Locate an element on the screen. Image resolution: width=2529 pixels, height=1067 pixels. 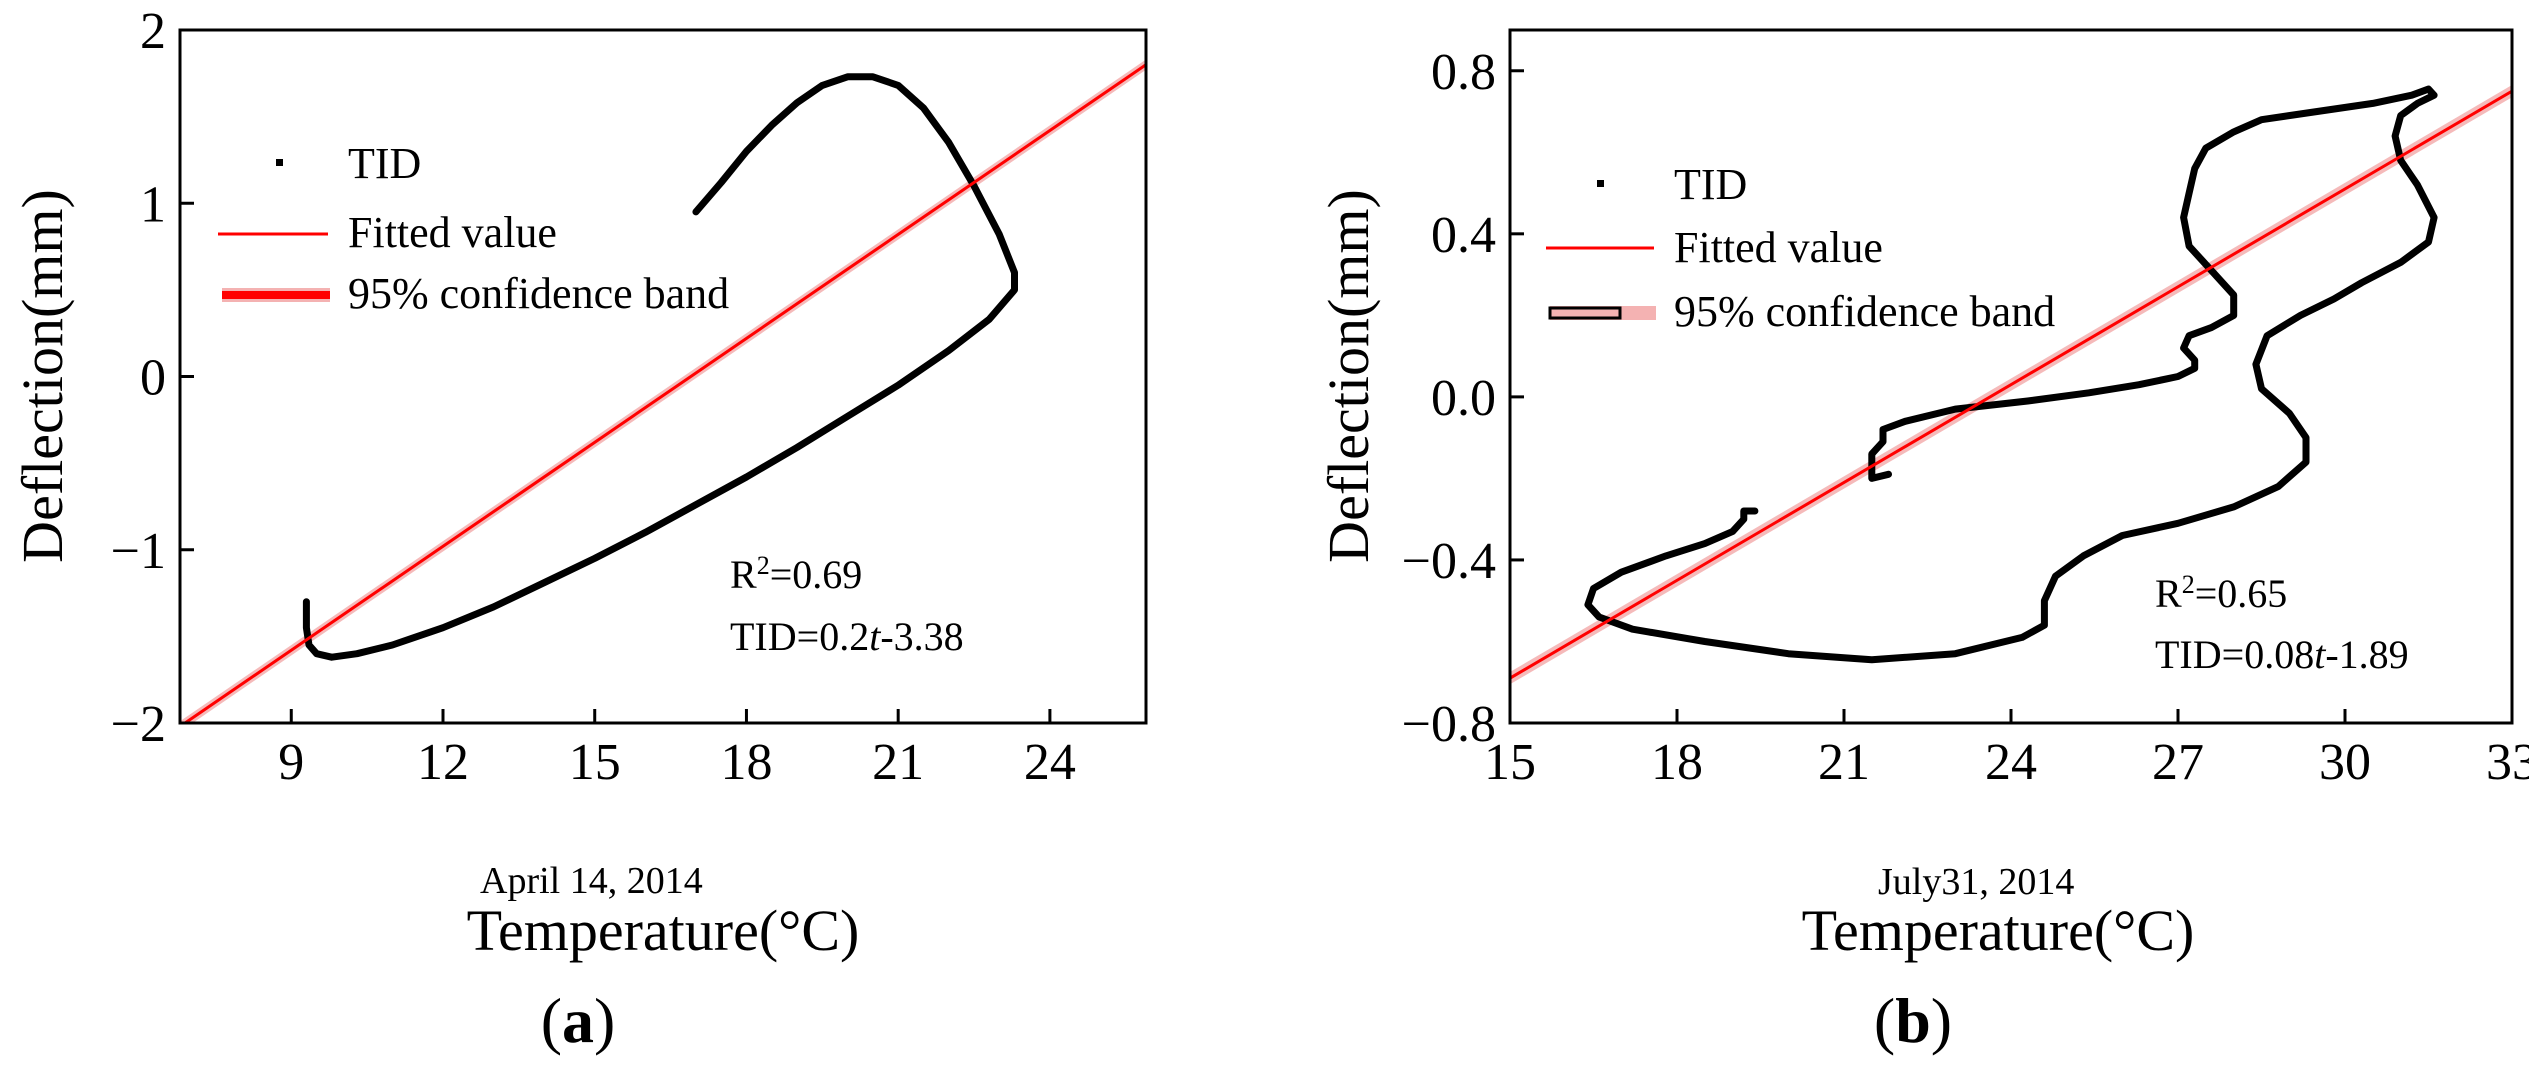
legend-label-fit-a: Fitted value is located at coordinates (452, 232).